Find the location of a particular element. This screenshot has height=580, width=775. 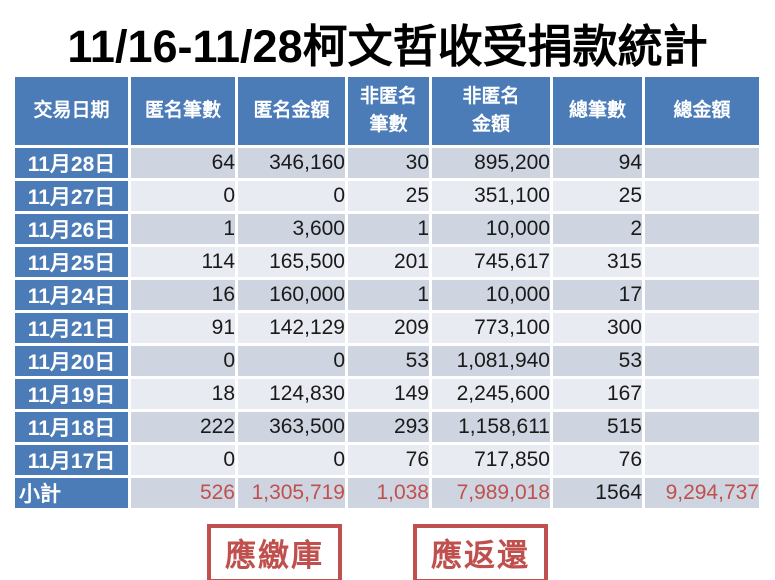

value-cell: 895,200 is located at coordinates (491, 163).